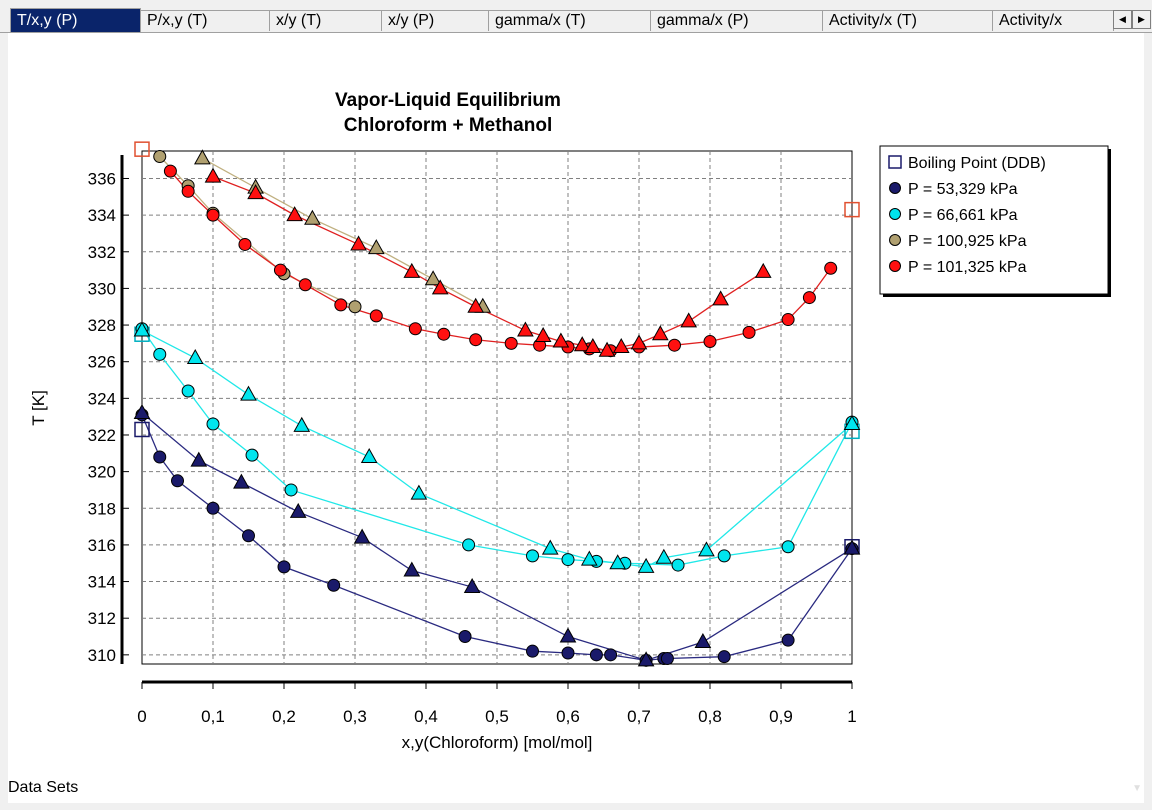  I want to click on x-tick-label: 1, so click(851, 716).